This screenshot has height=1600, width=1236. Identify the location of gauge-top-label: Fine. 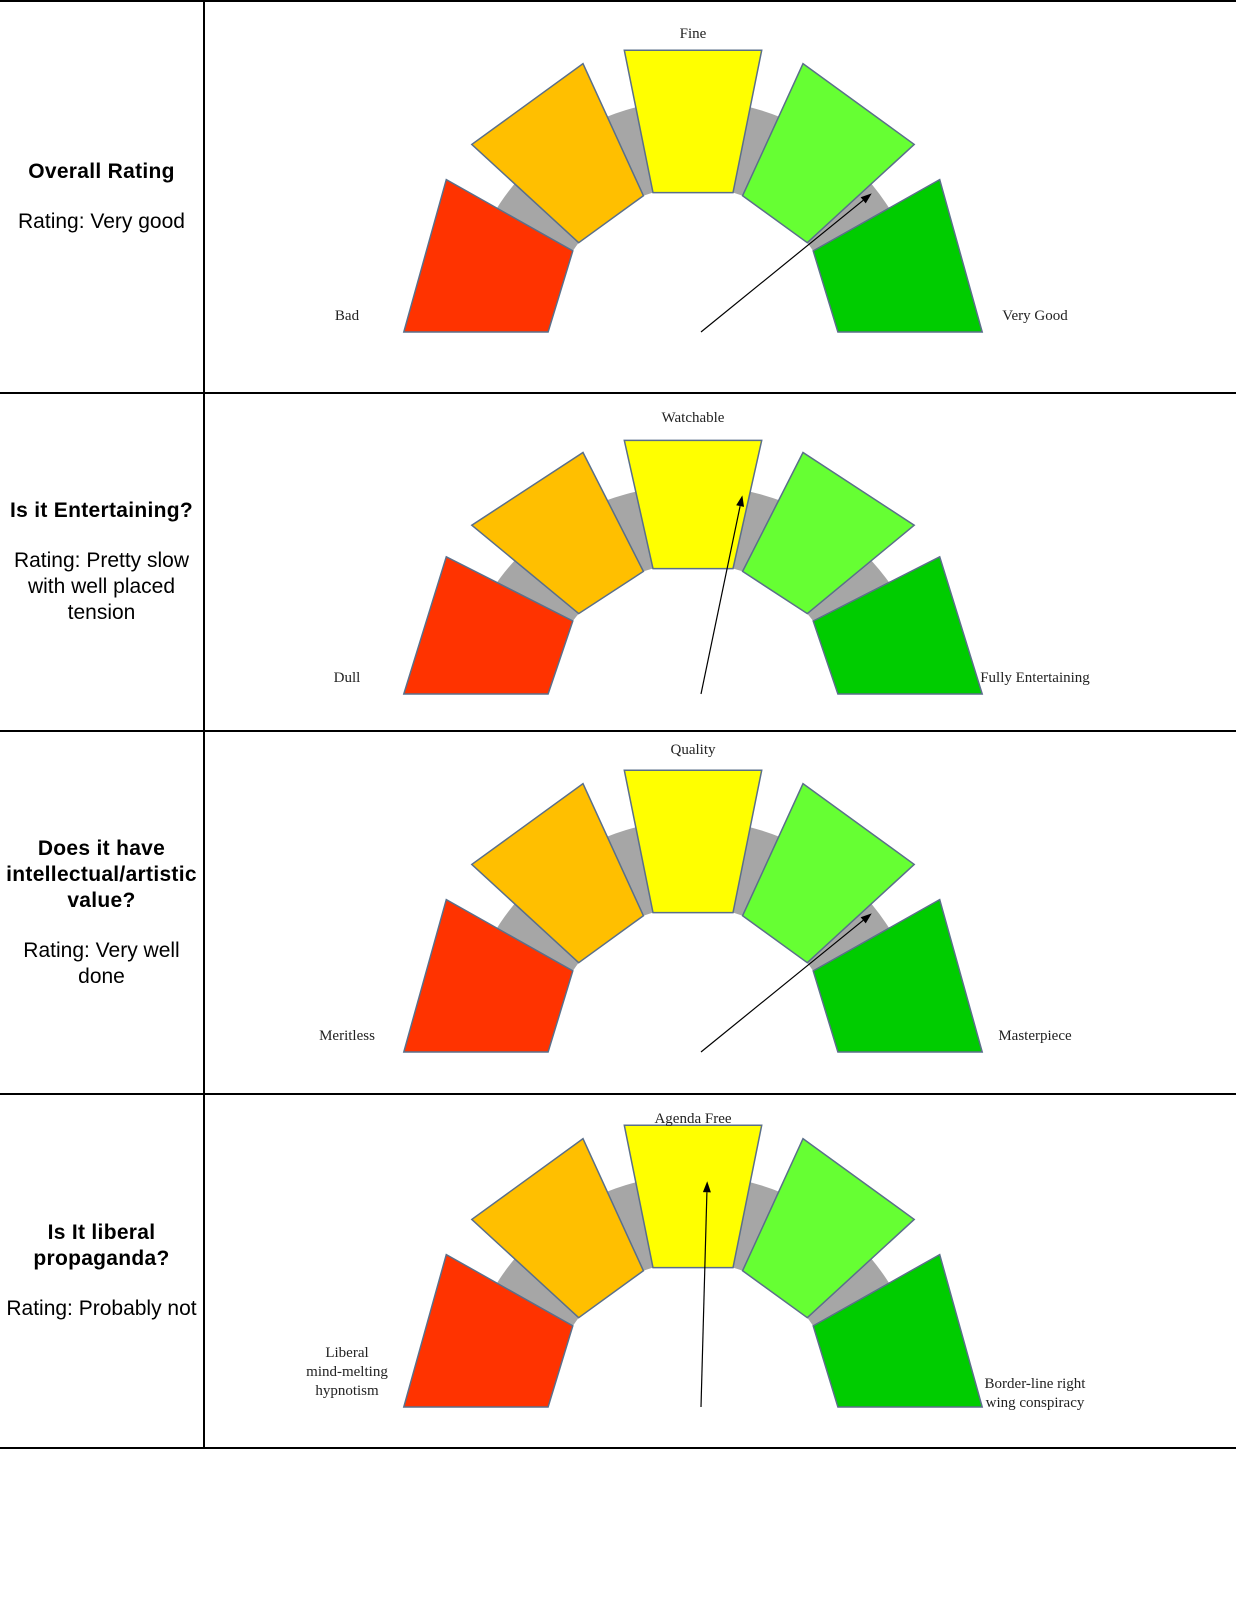
(693, 34).